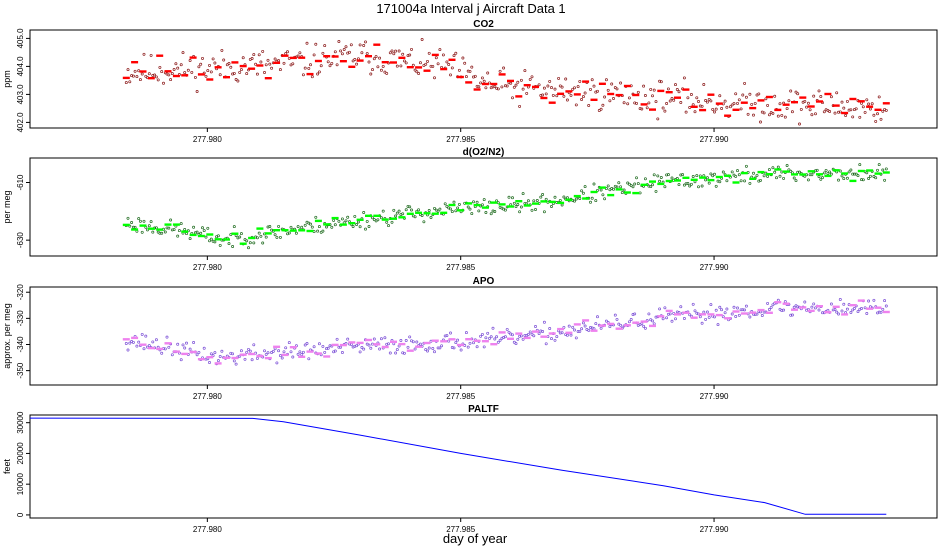  What do you see at coordinates (207, 139) in the screenshot?
I see `x-tick-label: 277.980` at bounding box center [207, 139].